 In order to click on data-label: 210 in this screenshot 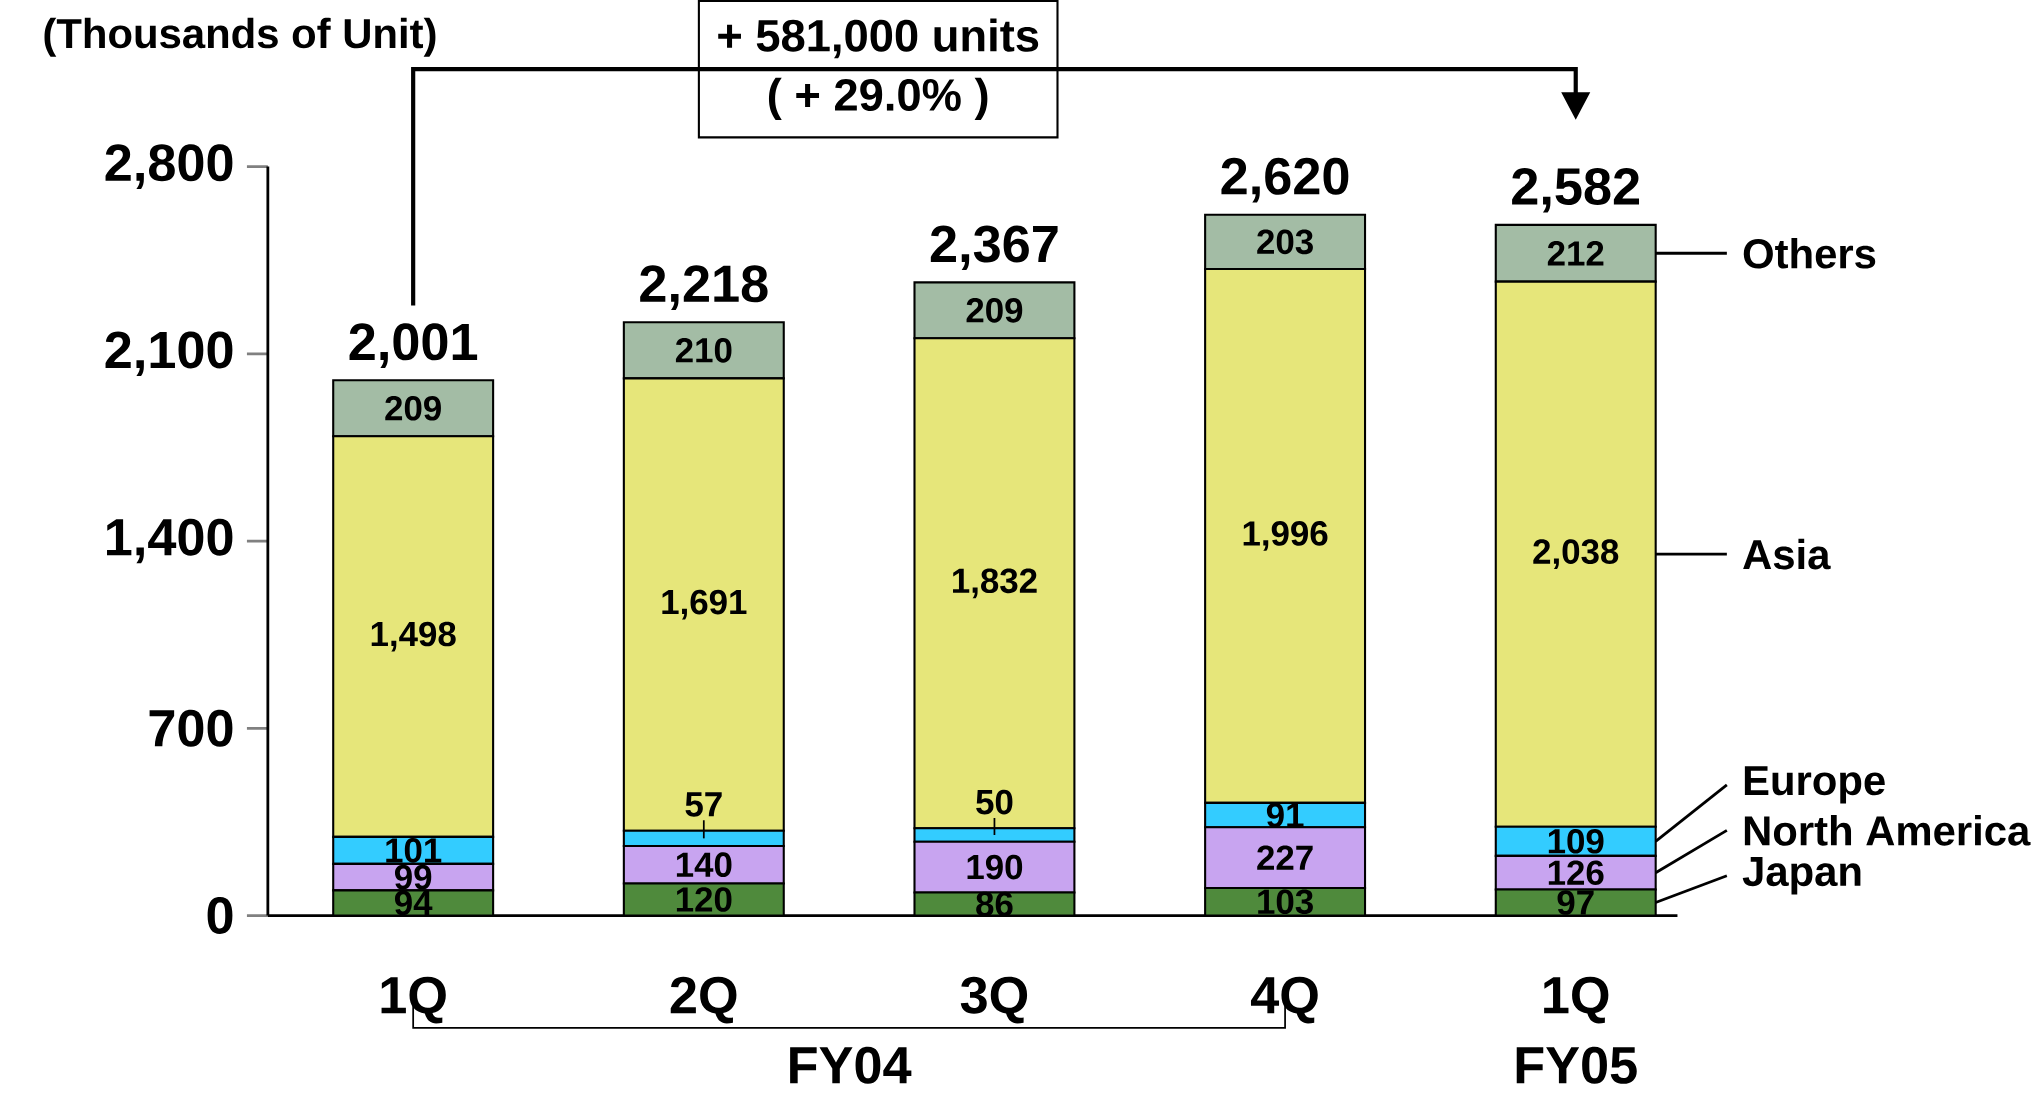, I will do `click(703, 350)`.